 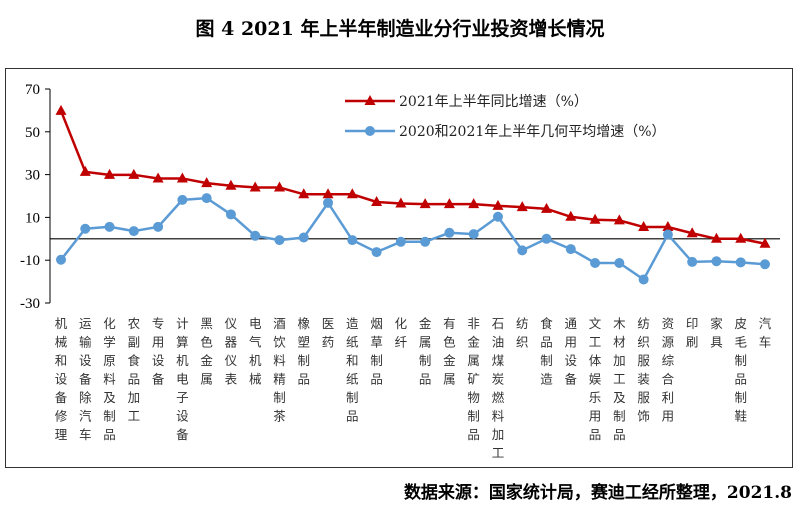 What do you see at coordinates (206, 351) in the screenshot?
I see `x-category-label: 黑色金属` at bounding box center [206, 351].